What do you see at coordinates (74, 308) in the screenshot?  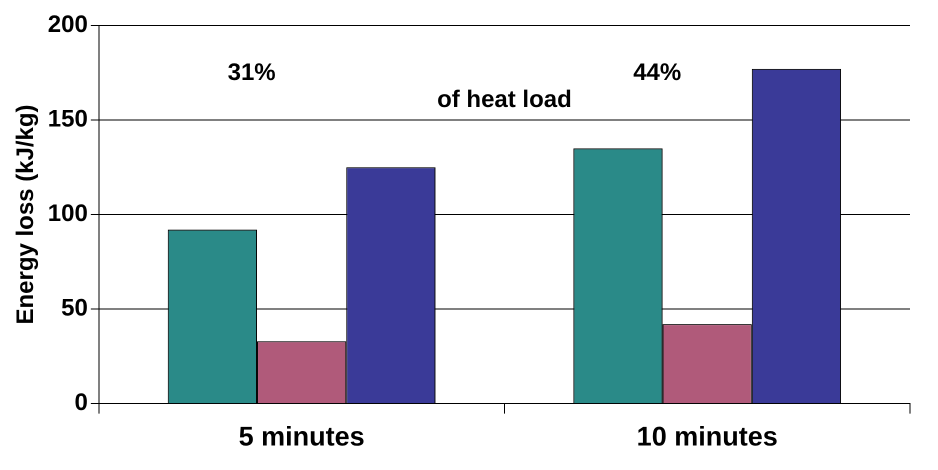 I see `y-tick-label: 50` at bounding box center [74, 308].